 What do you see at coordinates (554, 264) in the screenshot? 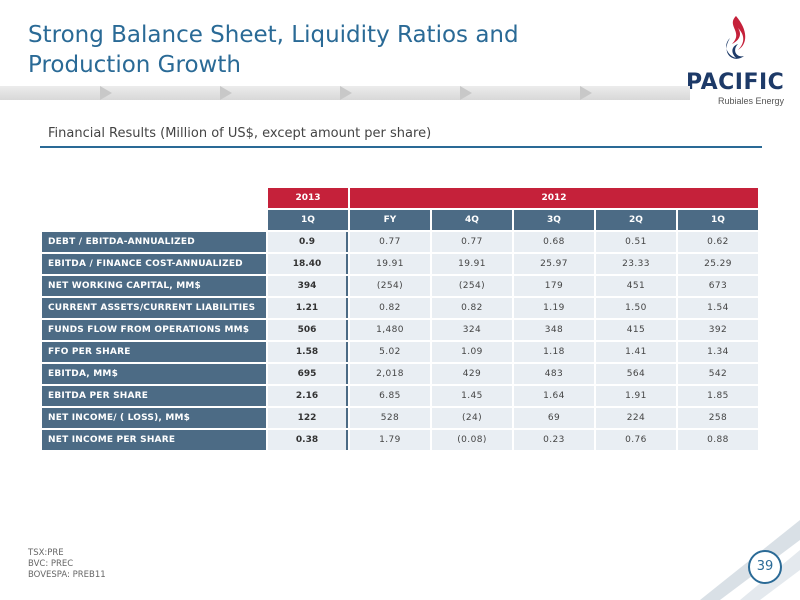
I see `value-cell: 25.97` at bounding box center [554, 264].